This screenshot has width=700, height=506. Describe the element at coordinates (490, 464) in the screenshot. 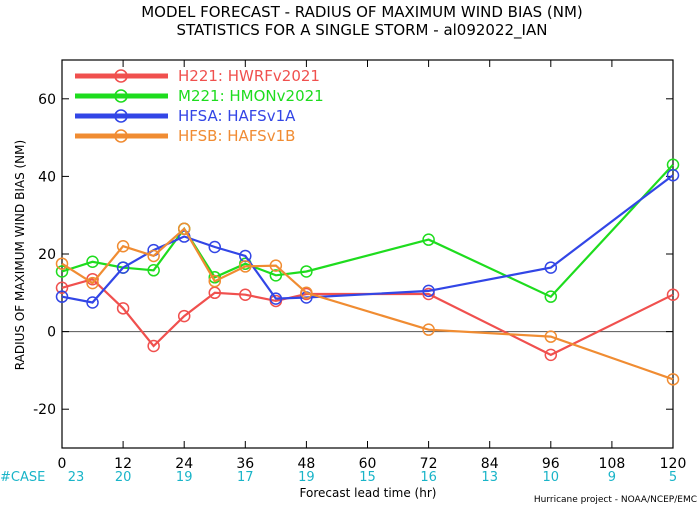

I see `x-tick-label: 84` at that location.